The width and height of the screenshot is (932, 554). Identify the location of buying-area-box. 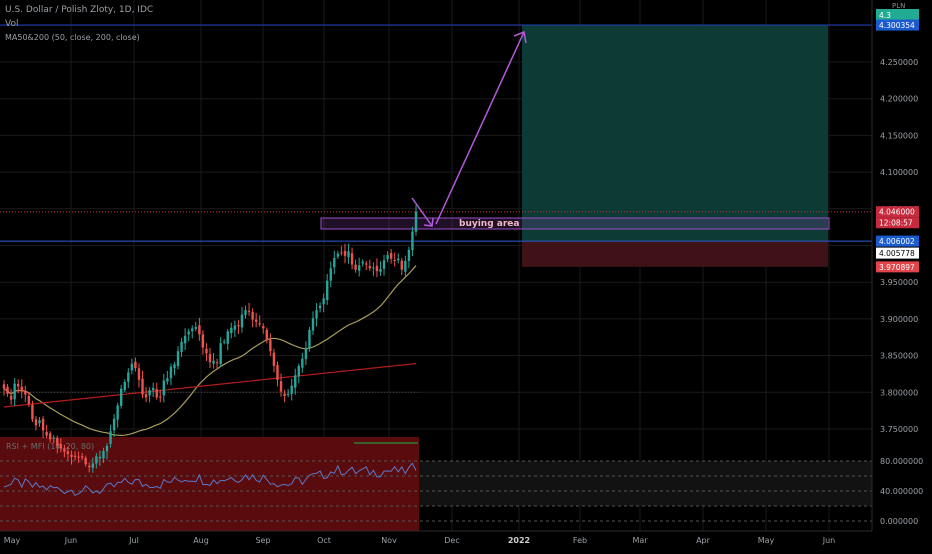
(575, 223).